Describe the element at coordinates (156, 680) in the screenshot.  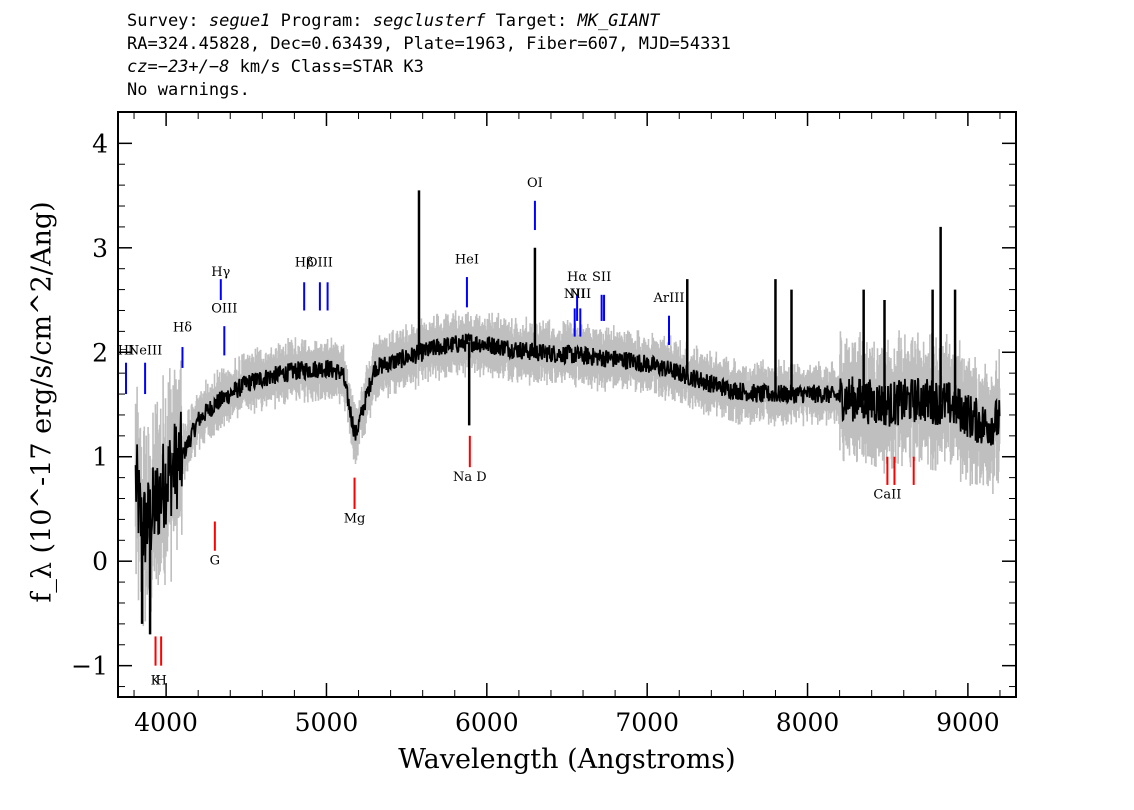
I see `absorption-line-label: K` at that location.